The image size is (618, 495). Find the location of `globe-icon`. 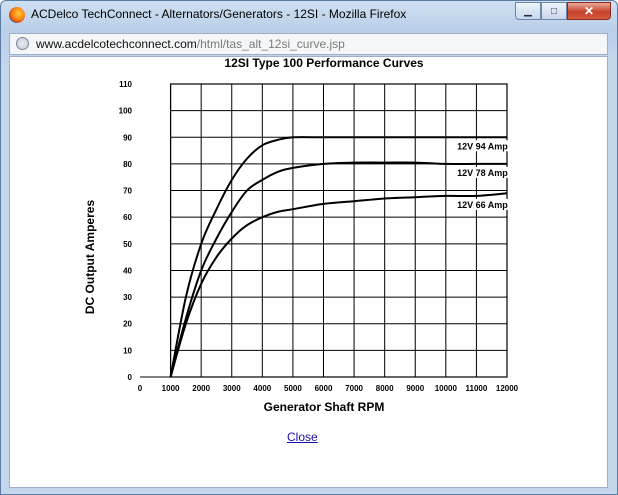

globe-icon is located at coordinates (22, 43).